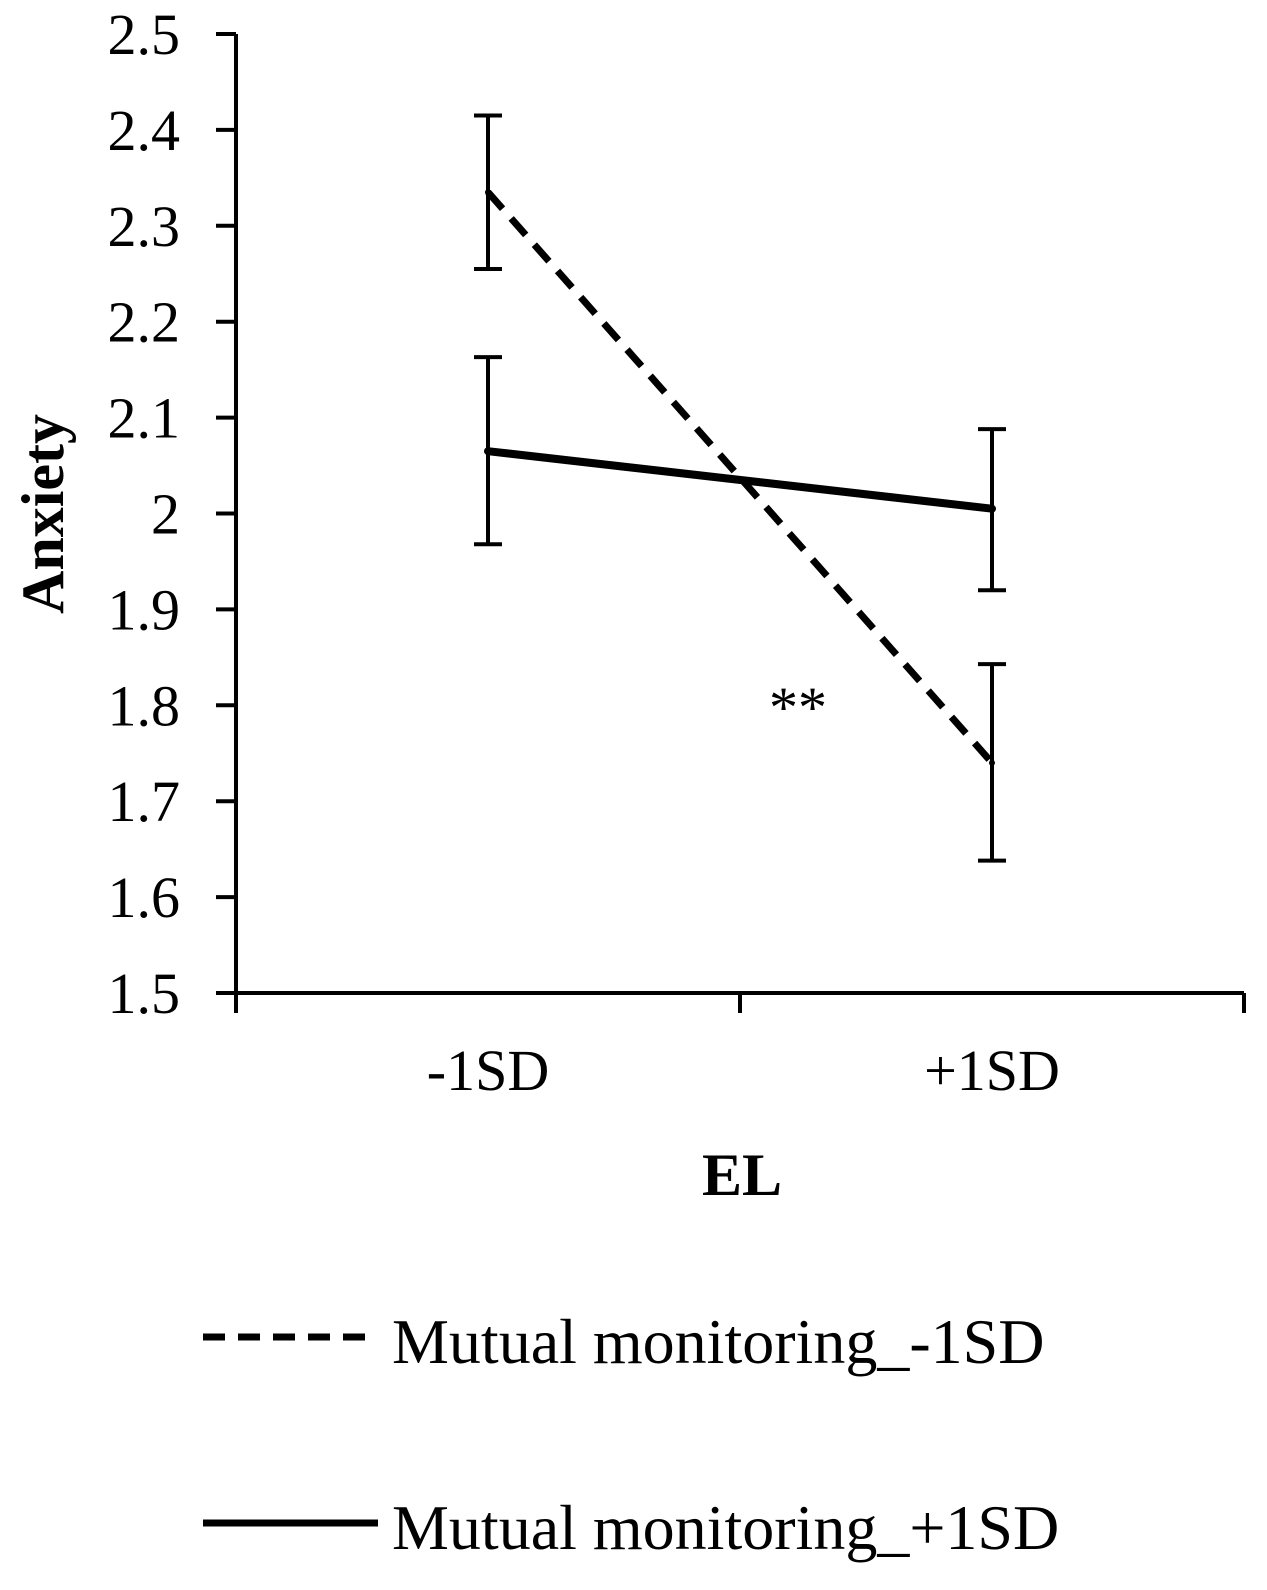 The height and width of the screenshot is (1590, 1267). I want to click on y-axis-title: Anxiety, so click(43, 514).